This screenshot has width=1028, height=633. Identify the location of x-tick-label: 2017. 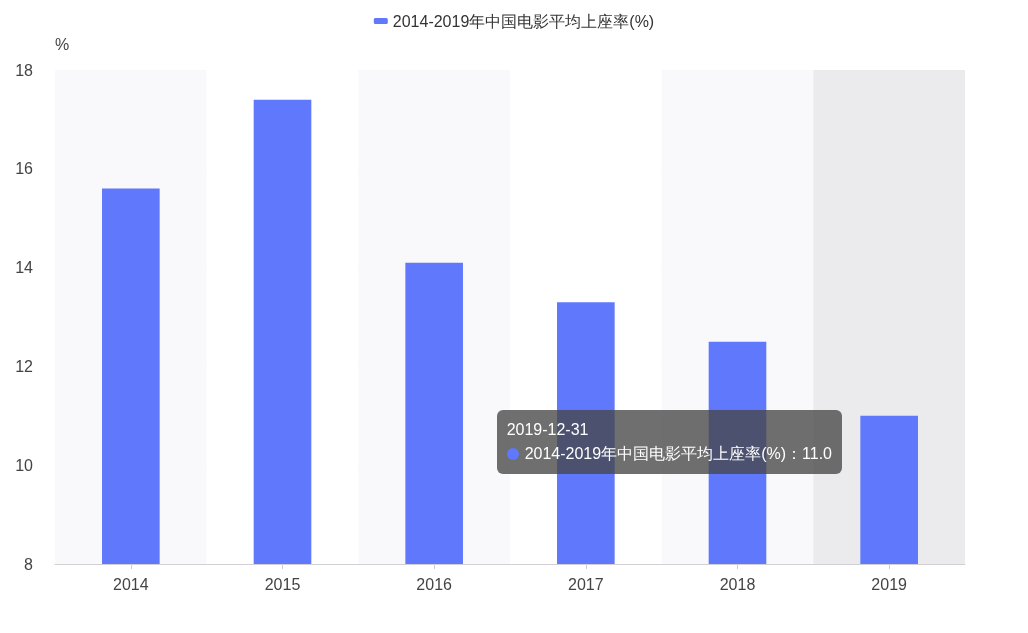
(586, 584).